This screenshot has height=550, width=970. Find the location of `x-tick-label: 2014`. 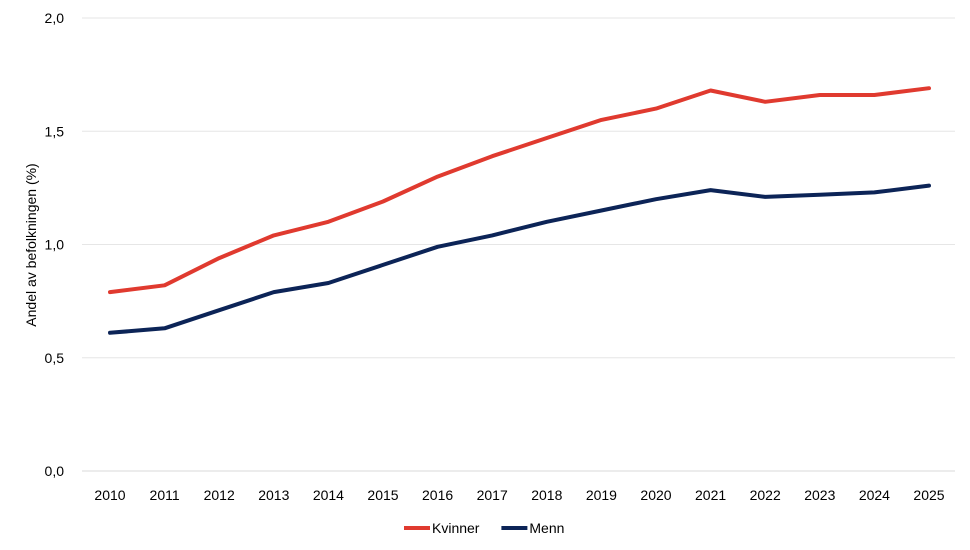

x-tick-label: 2014 is located at coordinates (328, 495).